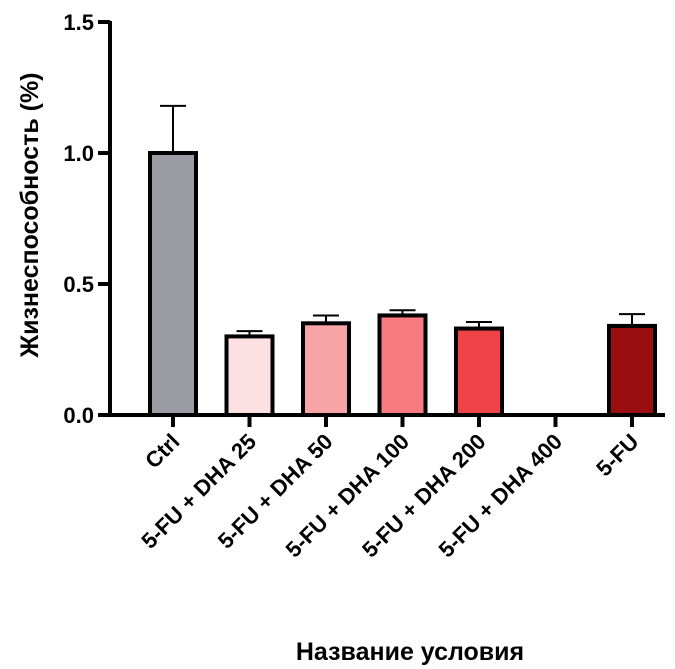 The width and height of the screenshot is (675, 669). Describe the element at coordinates (78, 415) in the screenshot. I see `y-tick-label: 0.0` at that location.